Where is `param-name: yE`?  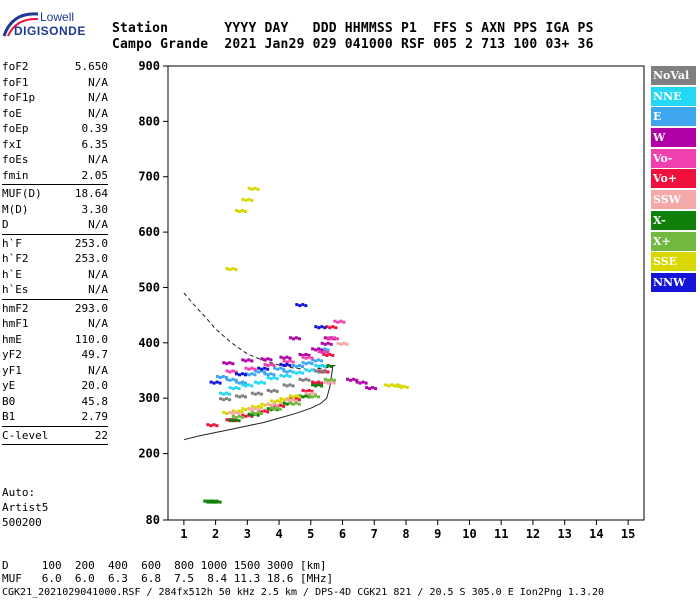
param-name: yE is located at coordinates (9, 385).